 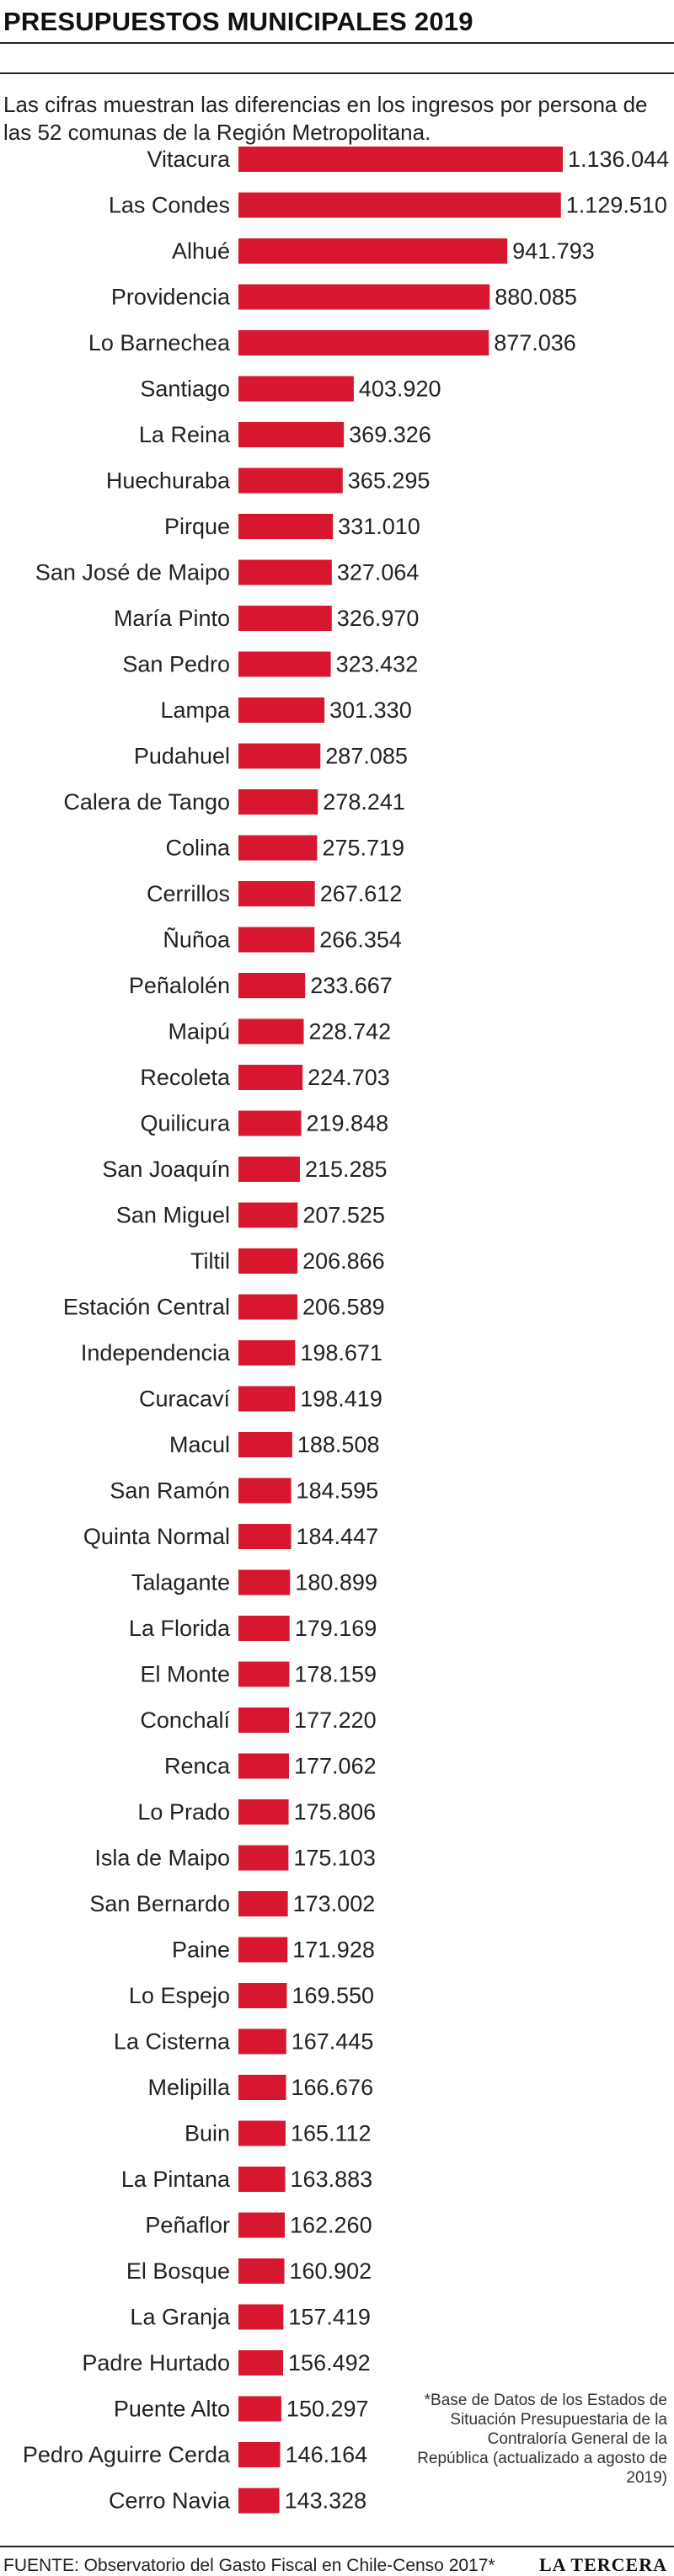 What do you see at coordinates (336, 1628) in the screenshot?
I see `value-label: 179.169` at bounding box center [336, 1628].